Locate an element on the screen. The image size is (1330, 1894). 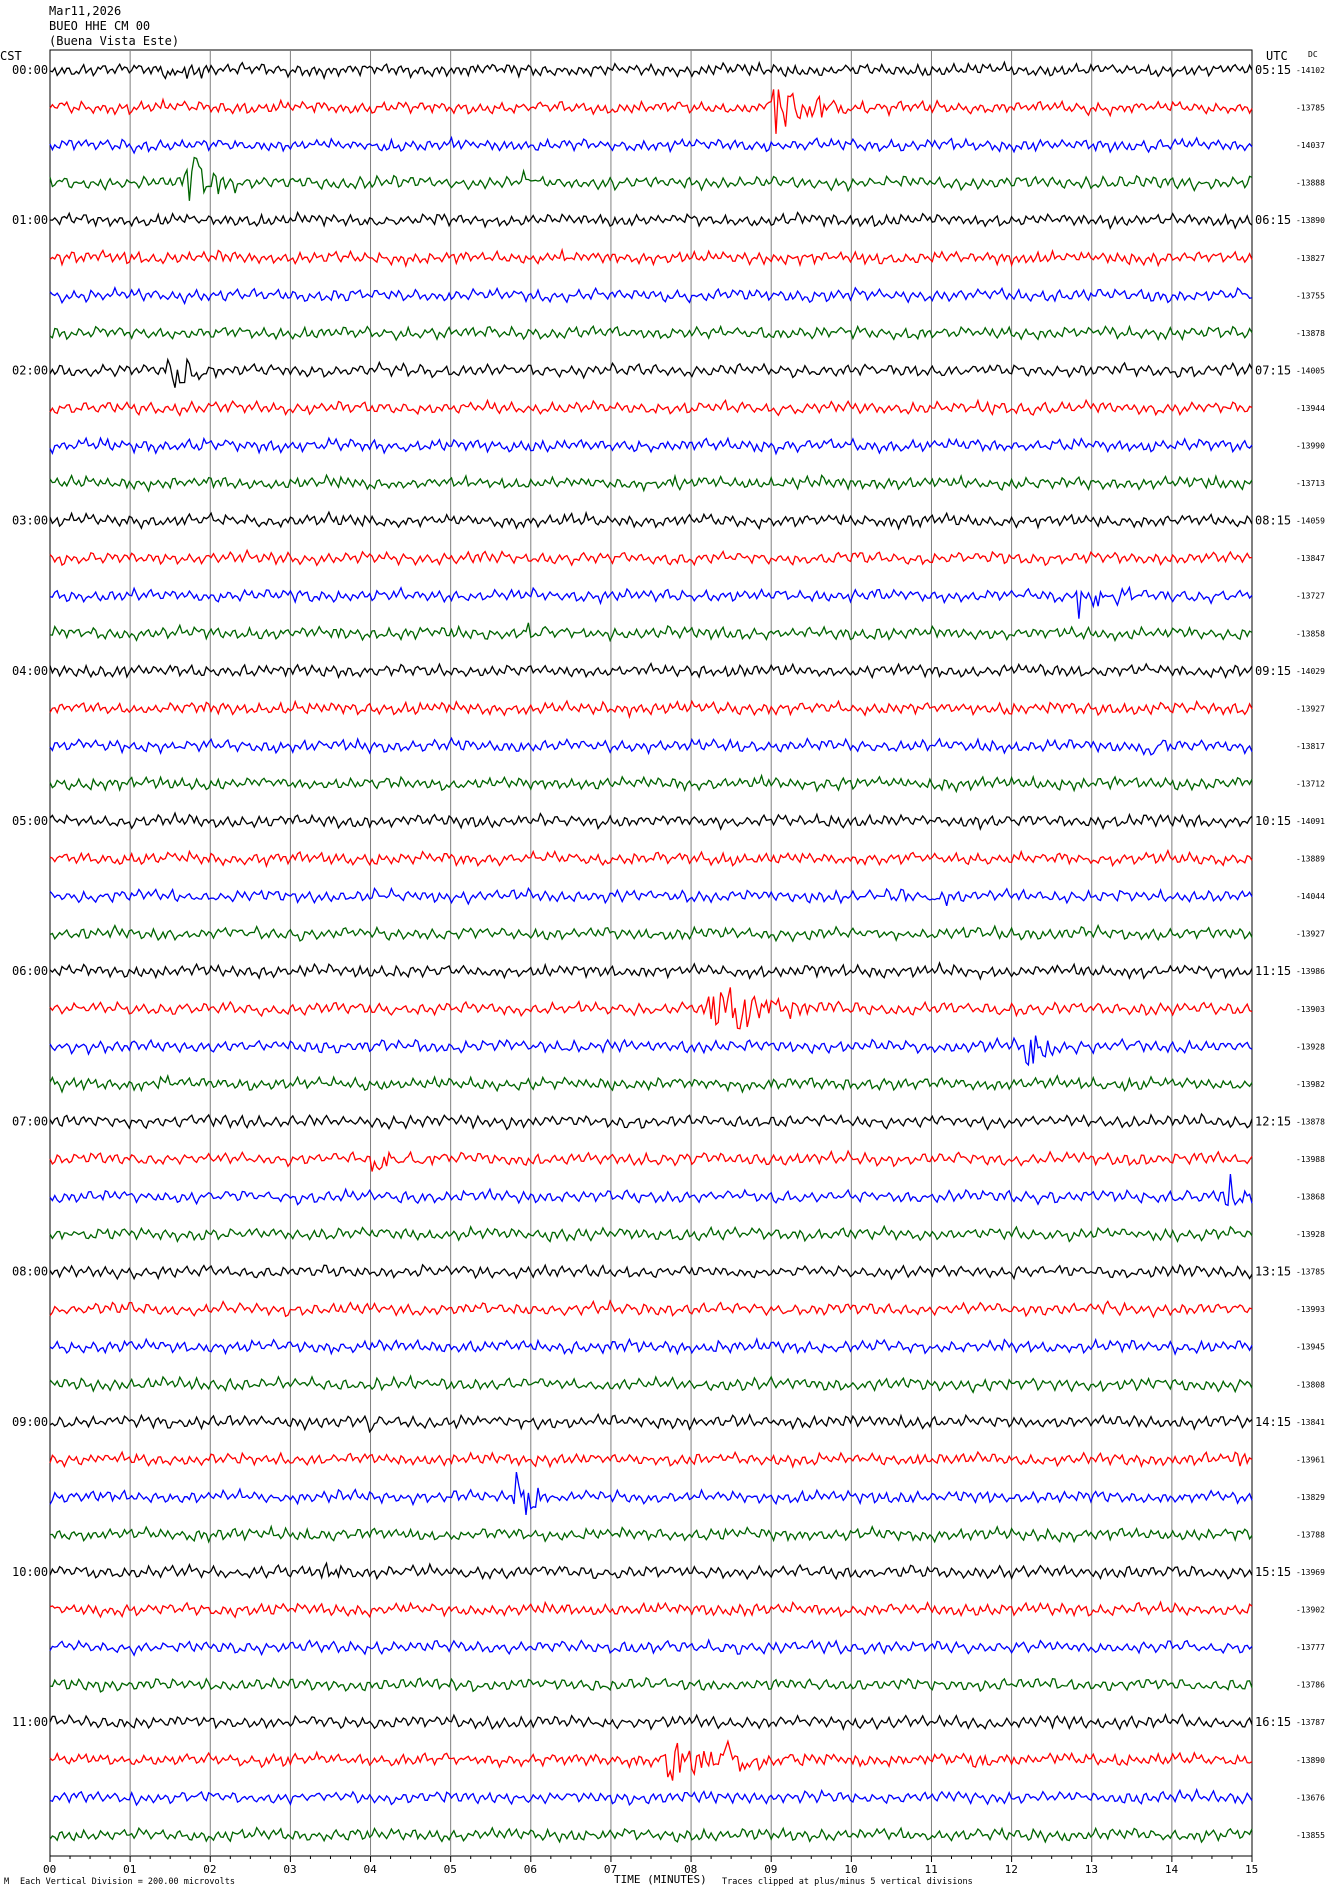
chart-location: (Buena Vista Este) is located at coordinates (114, 41).